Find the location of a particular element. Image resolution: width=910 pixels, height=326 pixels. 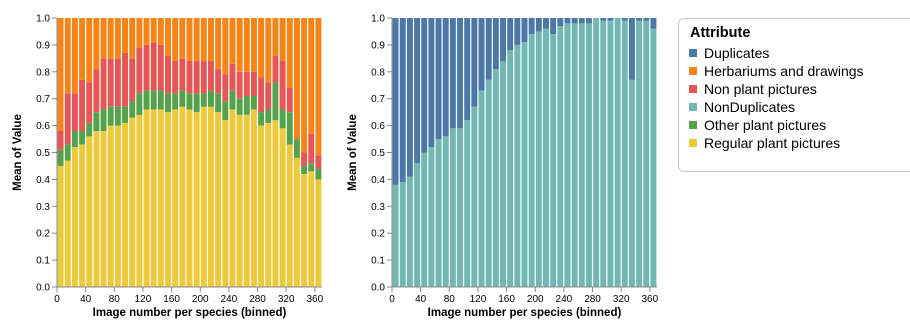

legend-item-duplicates: Duplicates is located at coordinates (799, 53).